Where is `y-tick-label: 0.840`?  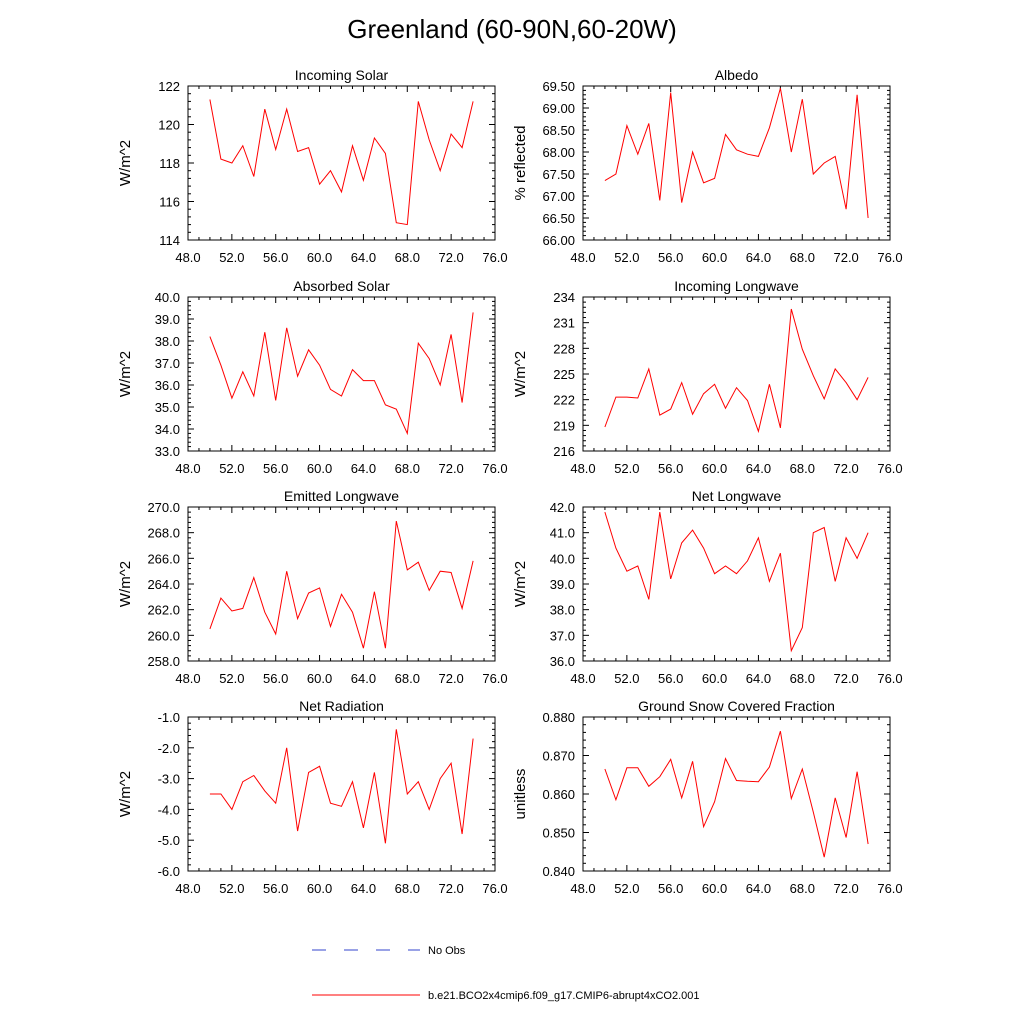
y-tick-label: 0.840 is located at coordinates (558, 871).